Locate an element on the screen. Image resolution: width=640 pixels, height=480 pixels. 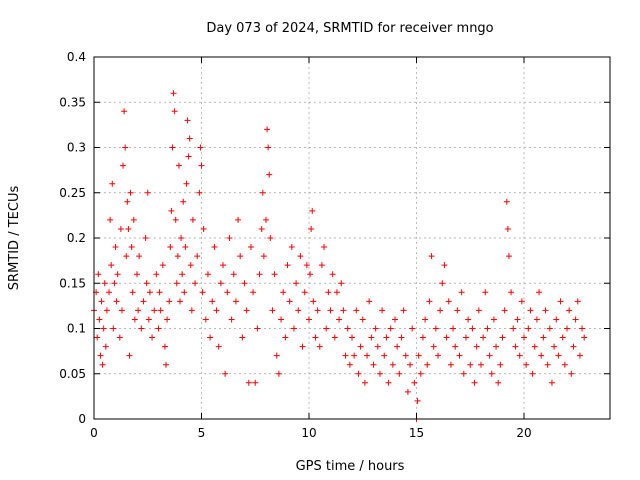
y-tick-label: 0.35 is located at coordinates (72, 102).